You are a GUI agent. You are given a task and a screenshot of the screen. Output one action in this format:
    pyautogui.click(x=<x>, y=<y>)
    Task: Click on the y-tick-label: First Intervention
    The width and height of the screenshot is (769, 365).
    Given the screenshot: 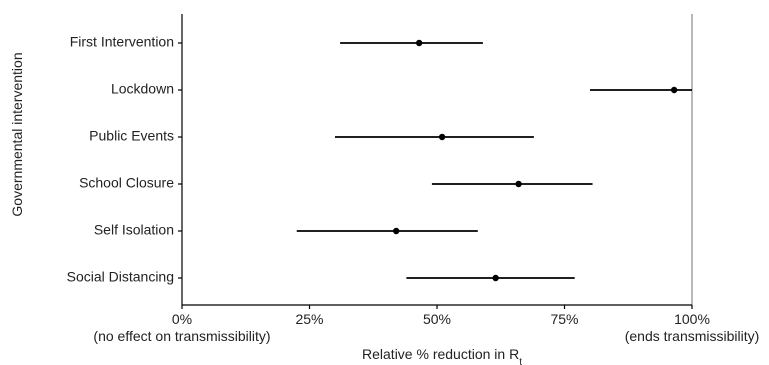 What is the action you would take?
    pyautogui.click(x=122, y=42)
    